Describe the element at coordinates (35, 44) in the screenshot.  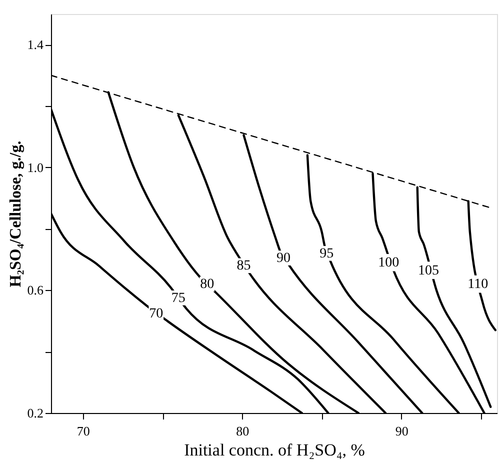
I see `y-tick-label: 1.4` at that location.